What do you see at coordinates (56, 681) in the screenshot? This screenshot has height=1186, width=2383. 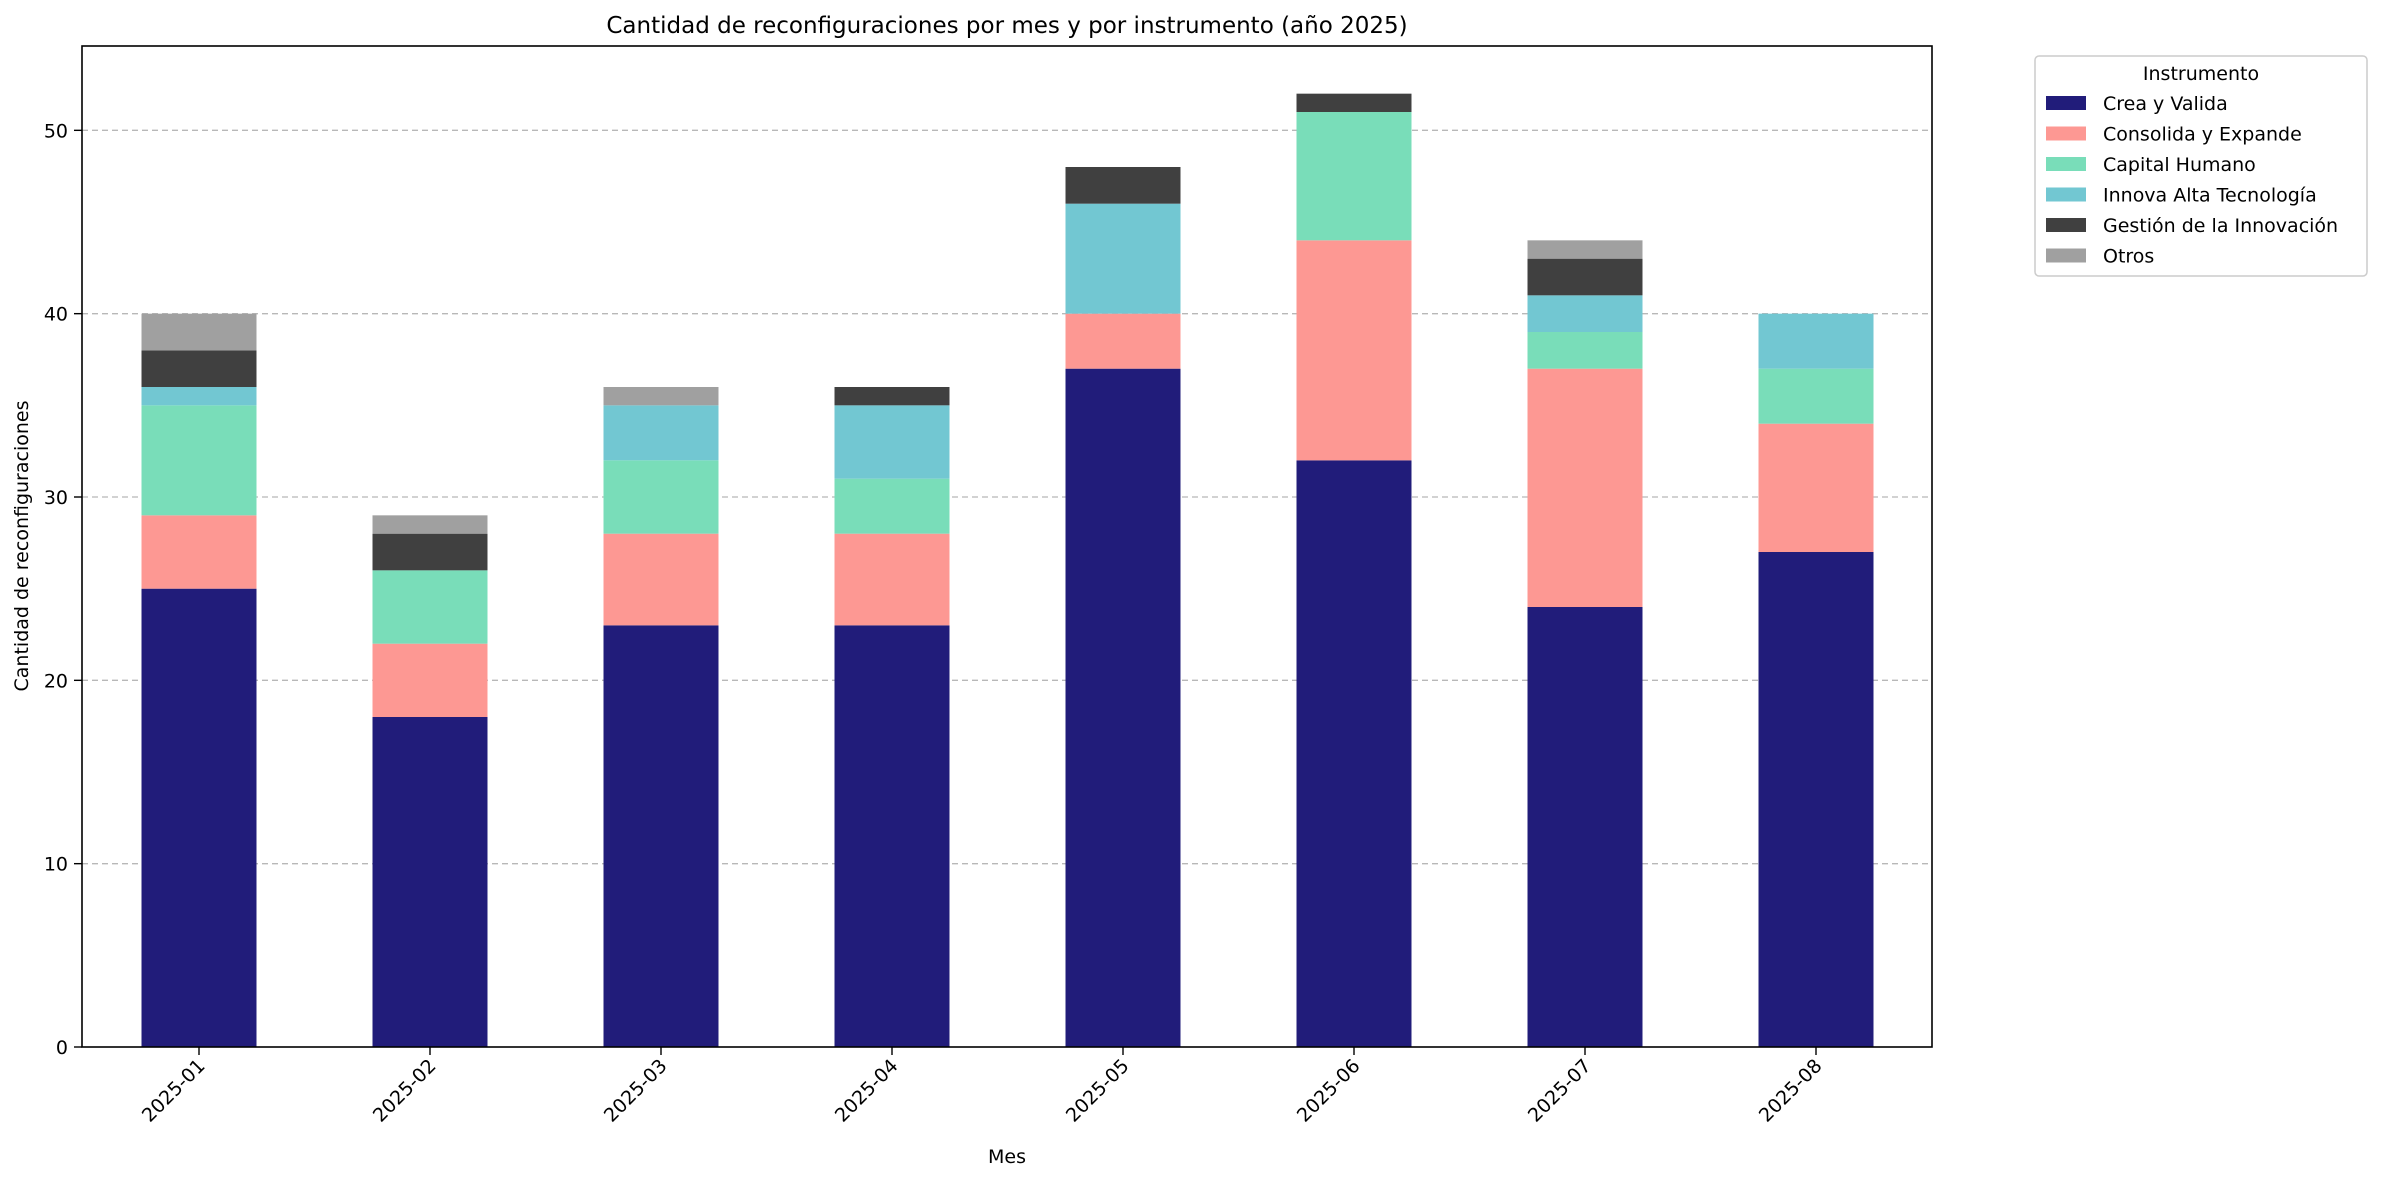 I see `y-tick-label: 20` at bounding box center [56, 681].